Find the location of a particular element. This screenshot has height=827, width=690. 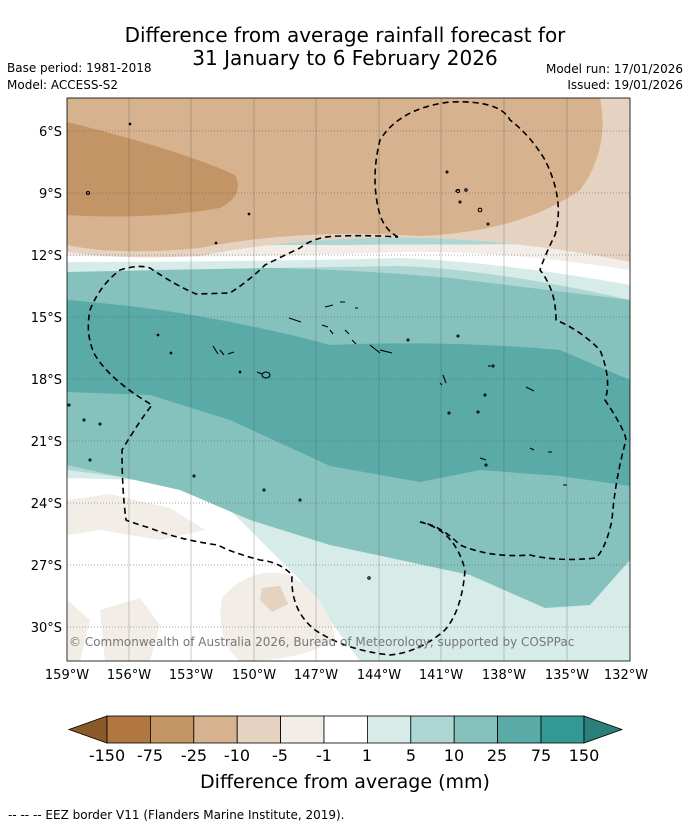

colorbar-title: Difference from average (mm) is located at coordinates (345, 782).